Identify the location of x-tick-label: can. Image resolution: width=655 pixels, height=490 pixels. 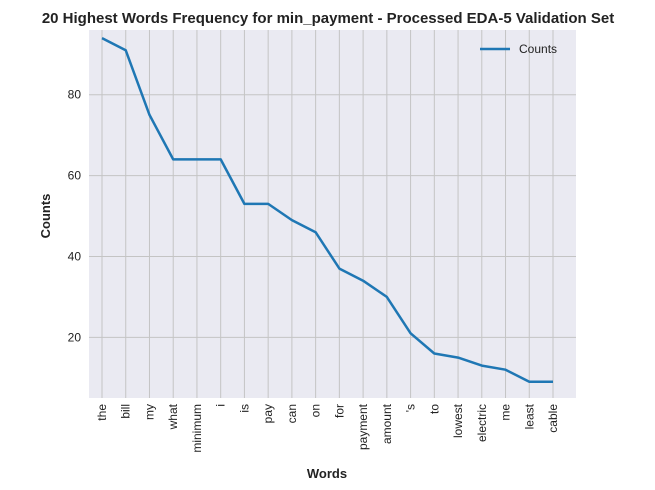
(292, 413).